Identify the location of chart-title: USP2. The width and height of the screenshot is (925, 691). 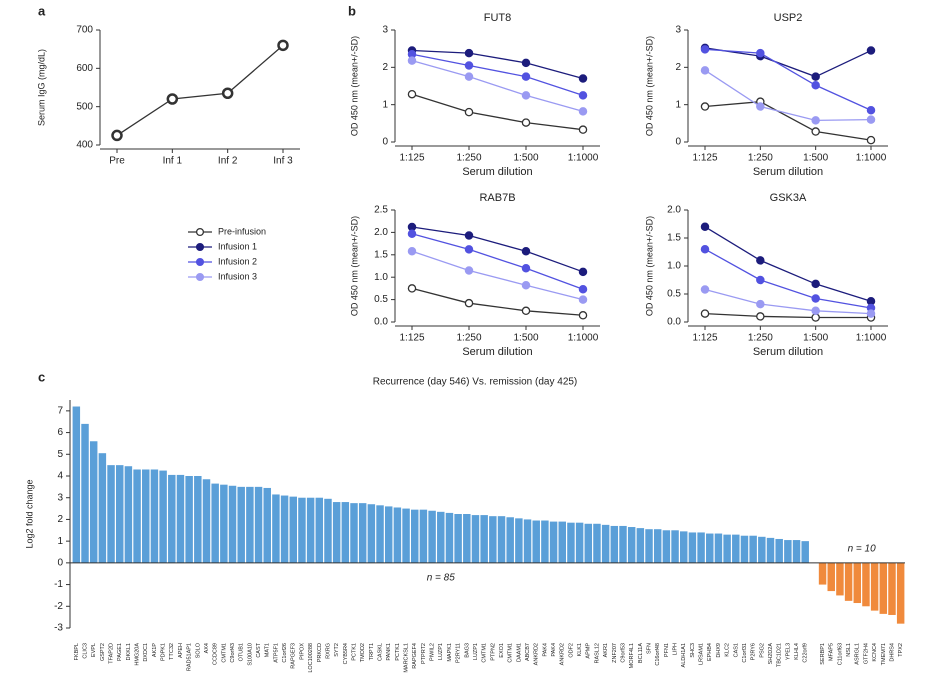
(788, 18).